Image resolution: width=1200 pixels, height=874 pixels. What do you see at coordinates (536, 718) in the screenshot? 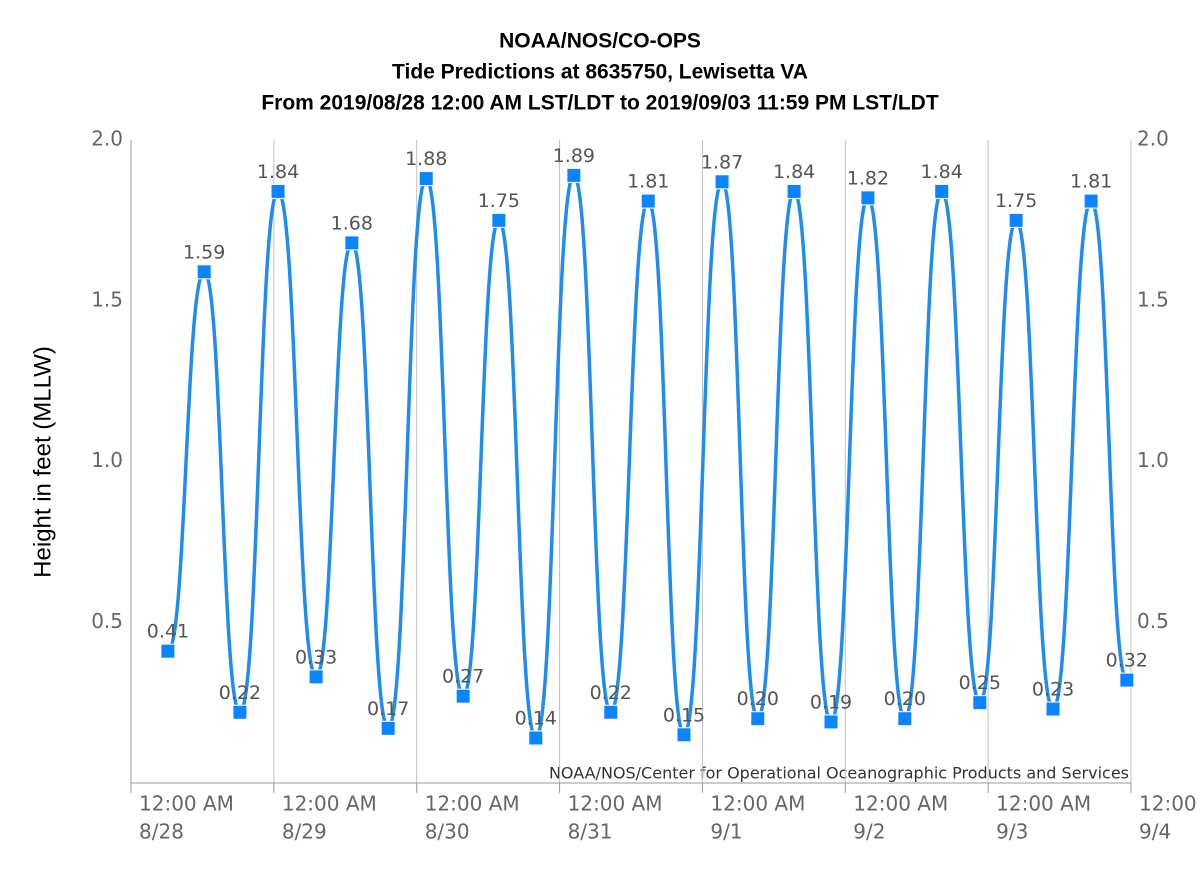
I see `value-label: 0.14` at bounding box center [536, 718].